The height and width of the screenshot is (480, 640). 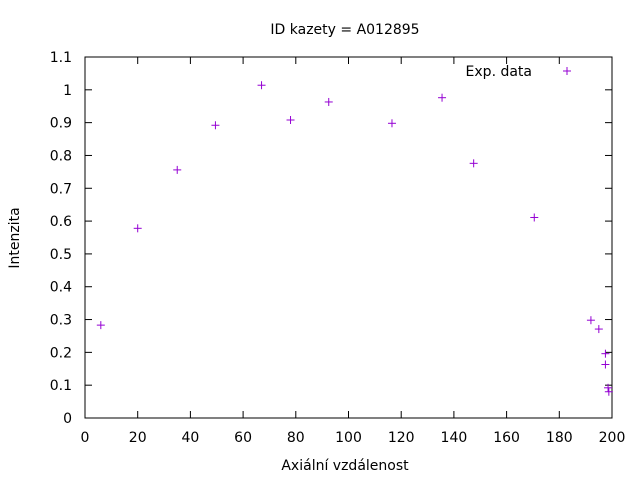 What do you see at coordinates (61, 288) in the screenshot?
I see `y-tick-label: 0.4` at bounding box center [61, 288].